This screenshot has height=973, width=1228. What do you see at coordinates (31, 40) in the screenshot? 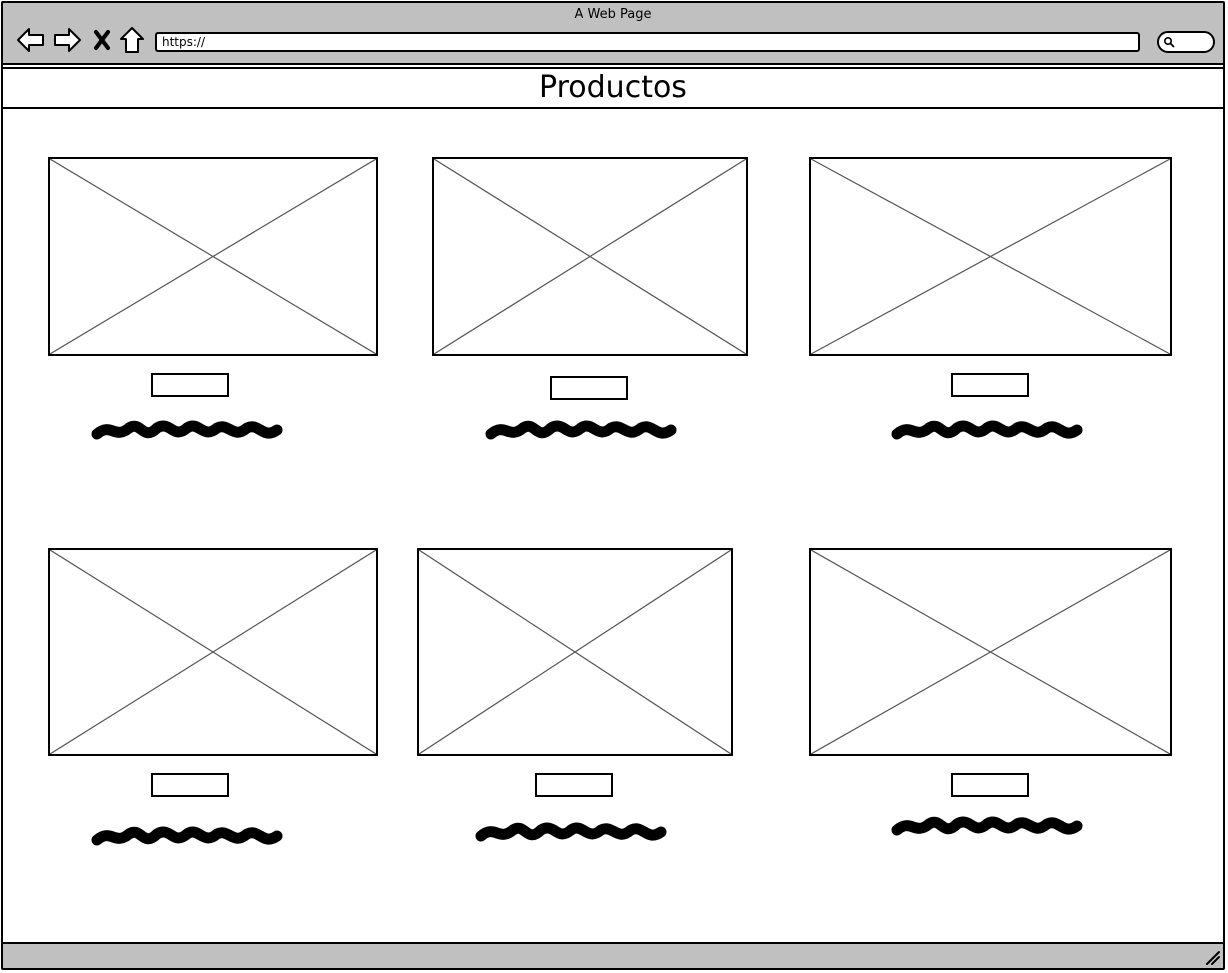
I see `back-arrow-icon` at bounding box center [31, 40].